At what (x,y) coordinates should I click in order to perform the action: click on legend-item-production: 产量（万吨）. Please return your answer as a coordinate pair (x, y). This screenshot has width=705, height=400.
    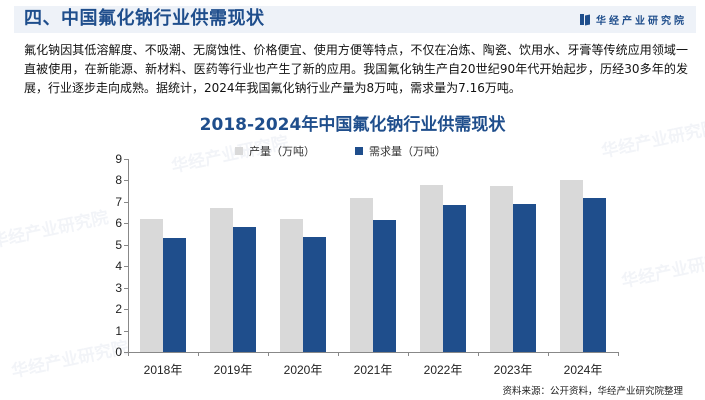
    Looking at the image, I should click on (275, 151).